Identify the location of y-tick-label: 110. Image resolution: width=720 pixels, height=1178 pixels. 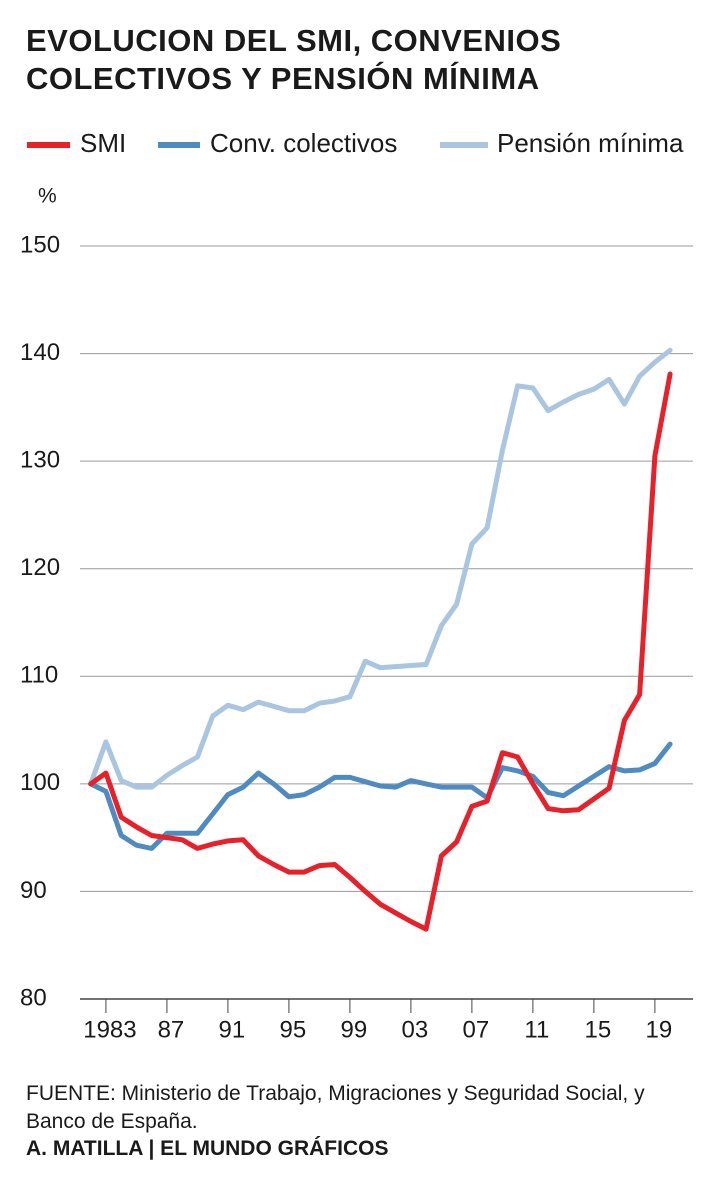
(39, 675).